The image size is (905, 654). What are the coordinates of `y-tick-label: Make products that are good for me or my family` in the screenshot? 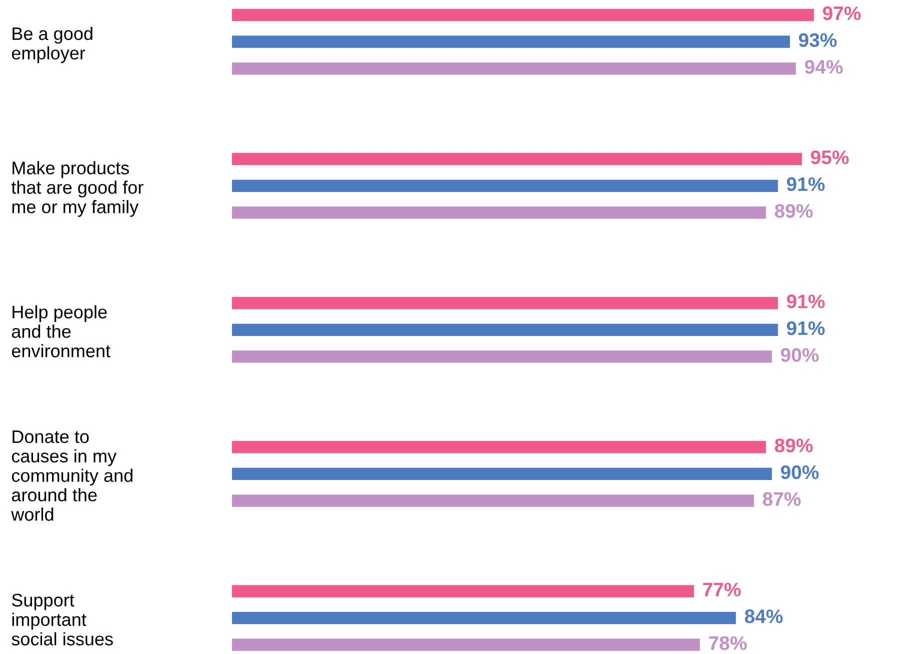 It's located at (77, 189).